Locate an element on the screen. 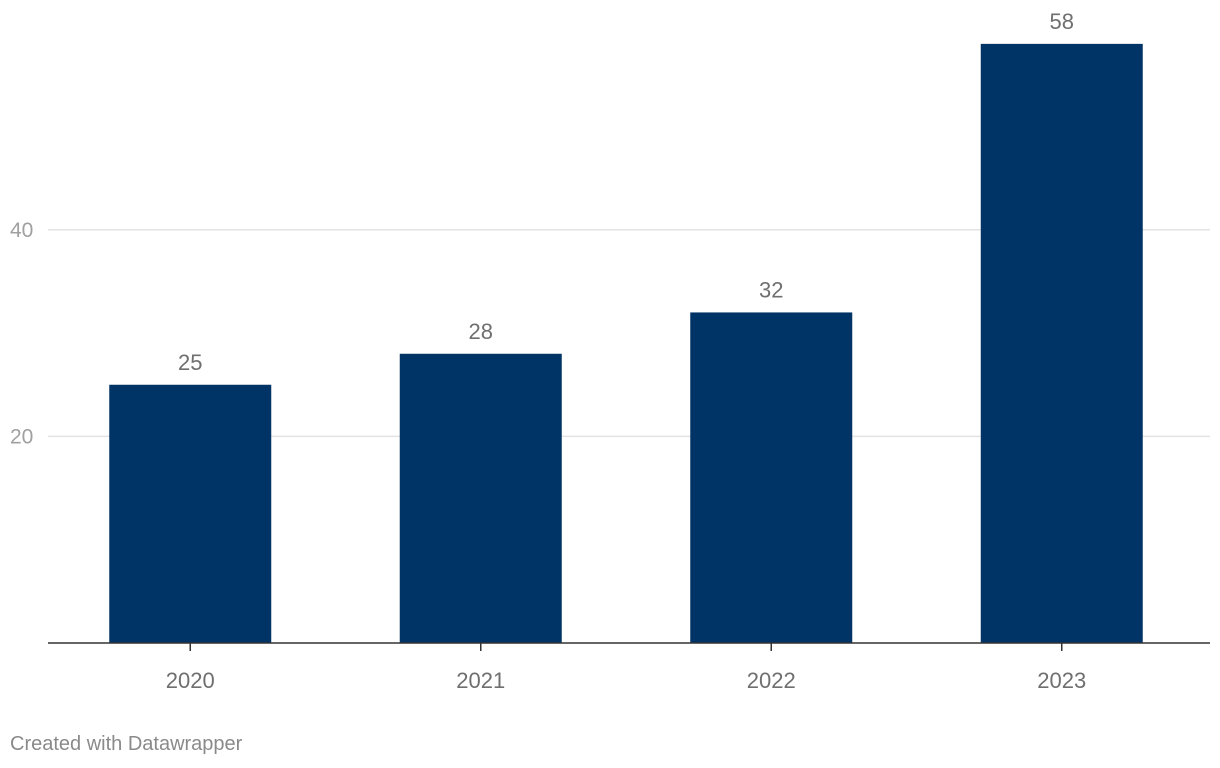  value-label-2022: 32 is located at coordinates (771, 289).